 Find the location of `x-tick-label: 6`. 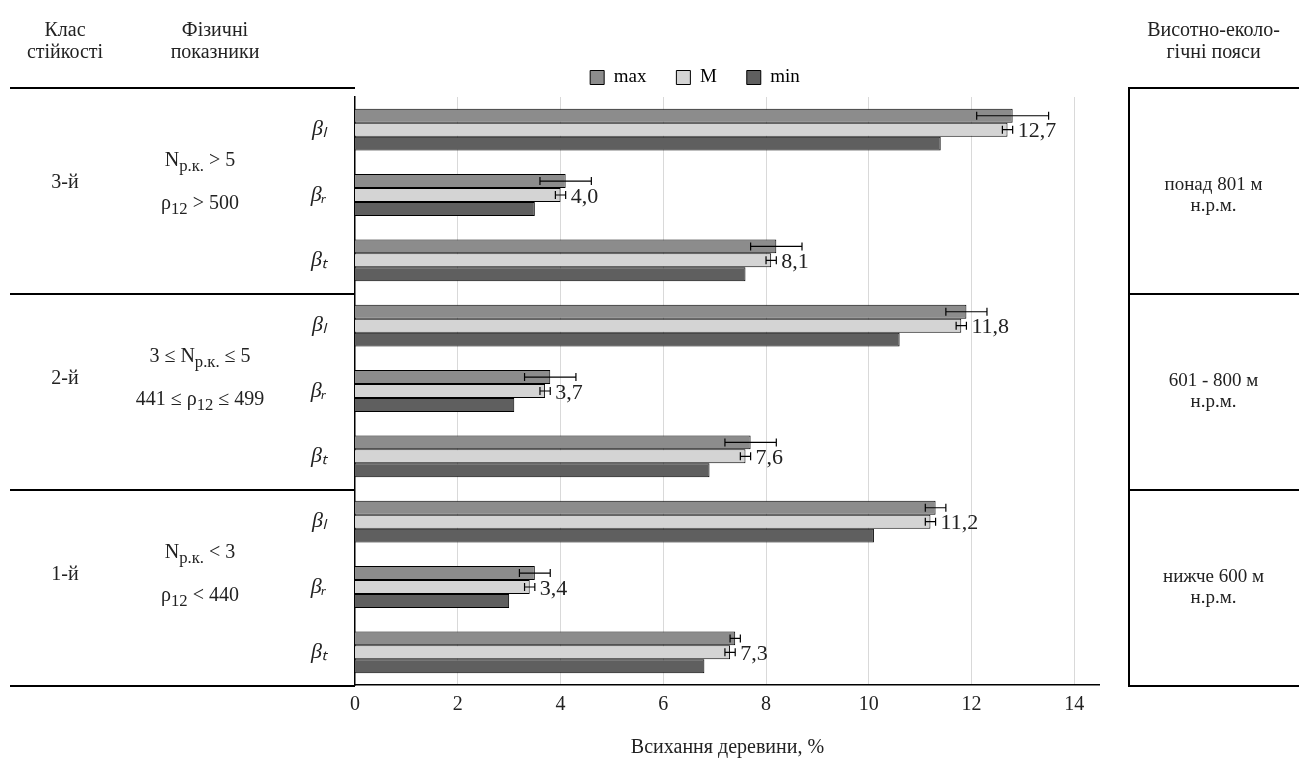

x-tick-label: 6 is located at coordinates (663, 703).